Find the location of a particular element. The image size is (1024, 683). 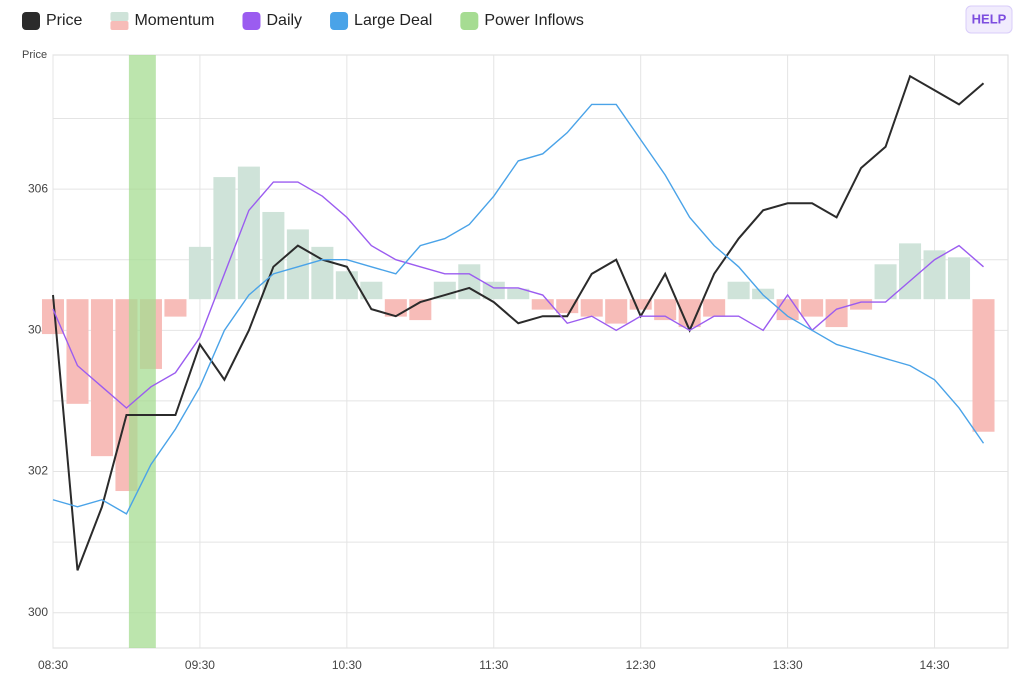

x-tick-label: 12:30 is located at coordinates (641, 665).